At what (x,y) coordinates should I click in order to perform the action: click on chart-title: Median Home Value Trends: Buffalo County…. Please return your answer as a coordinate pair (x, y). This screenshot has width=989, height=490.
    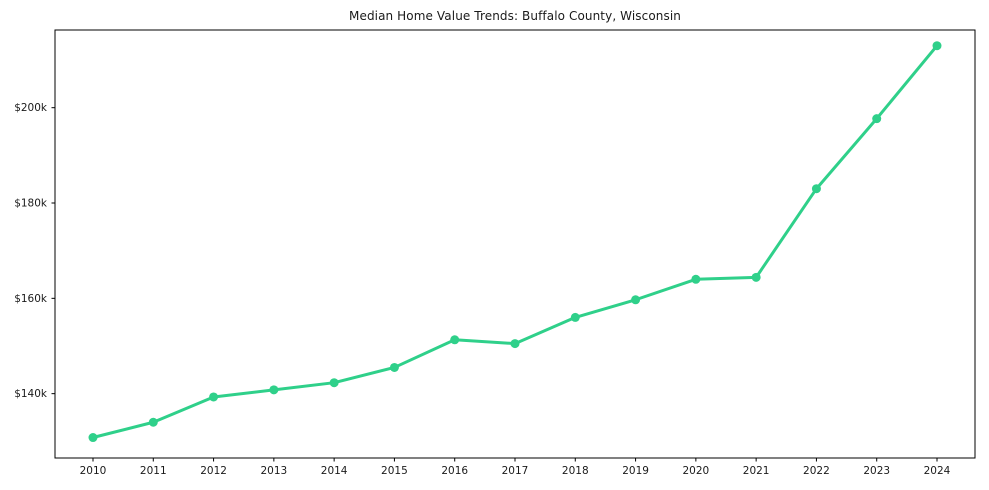
    Looking at the image, I should click on (515, 16).